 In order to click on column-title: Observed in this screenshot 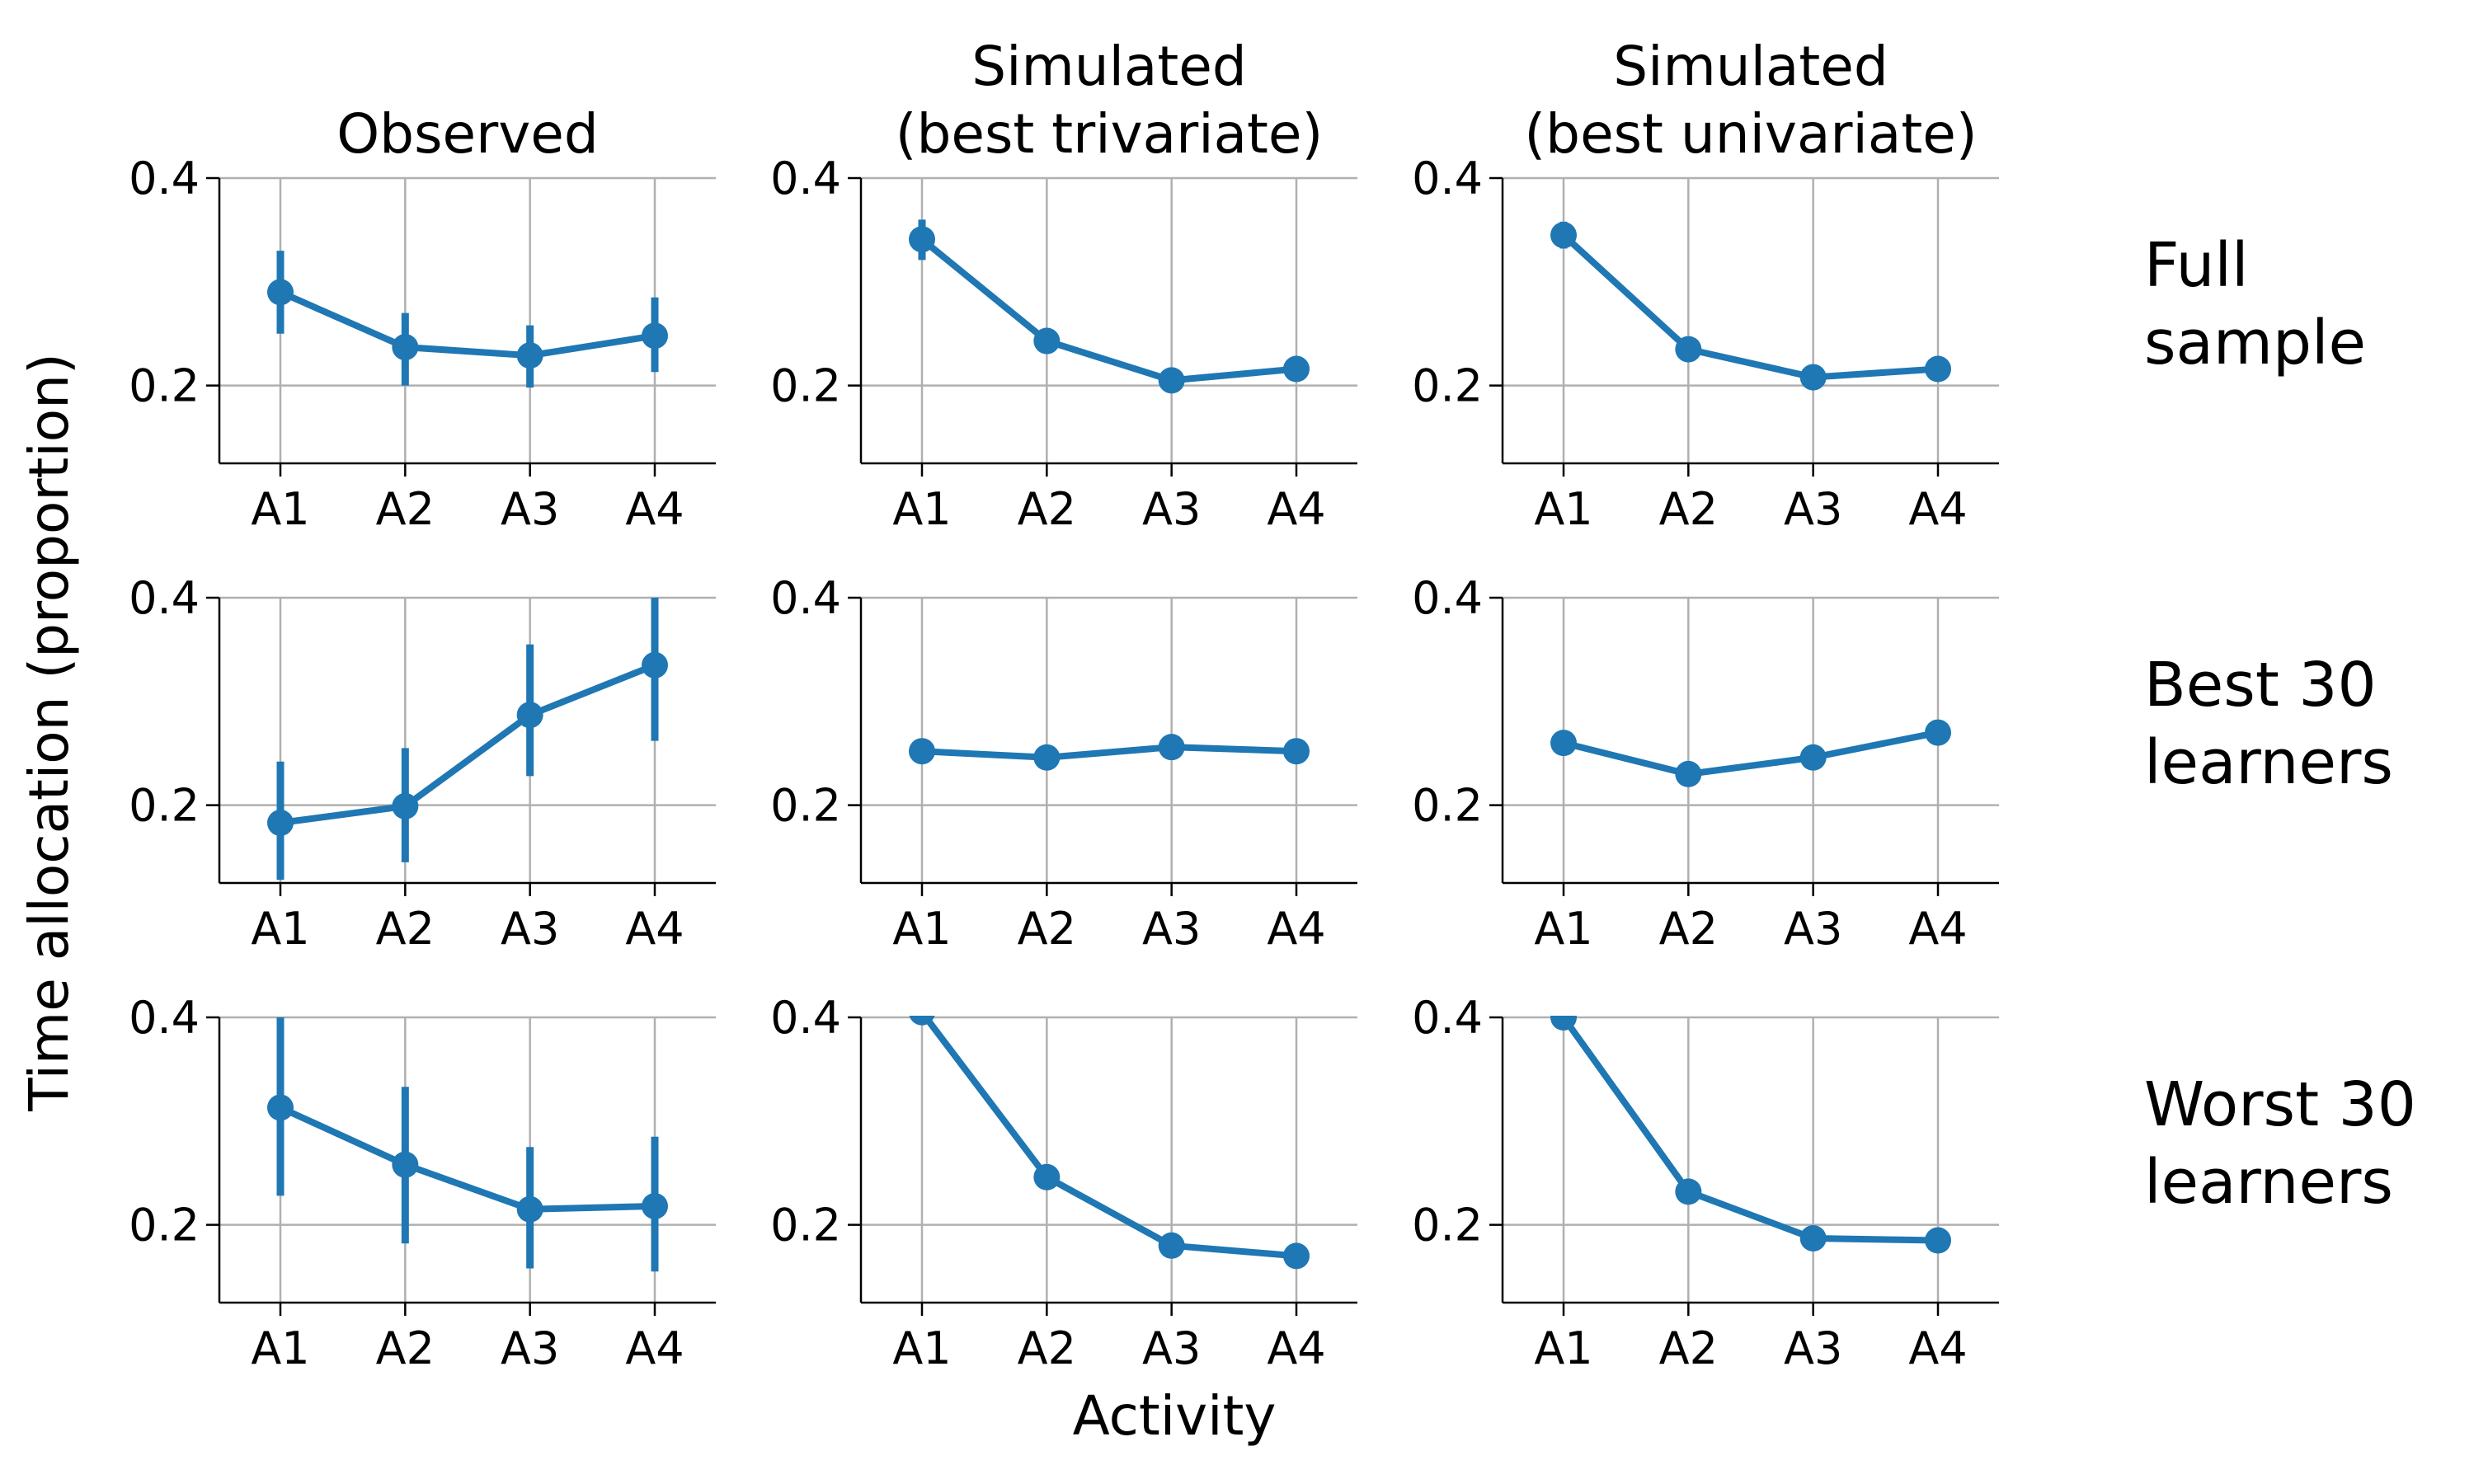, I will do `click(467, 134)`.